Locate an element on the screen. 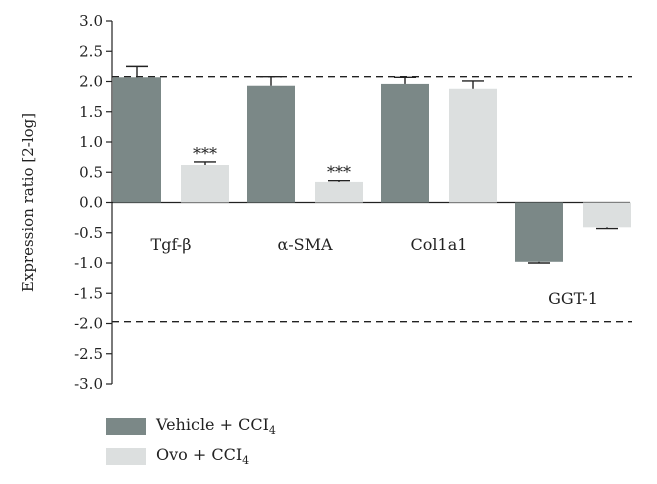  y-tick-label: -2.0 is located at coordinates (88, 324).